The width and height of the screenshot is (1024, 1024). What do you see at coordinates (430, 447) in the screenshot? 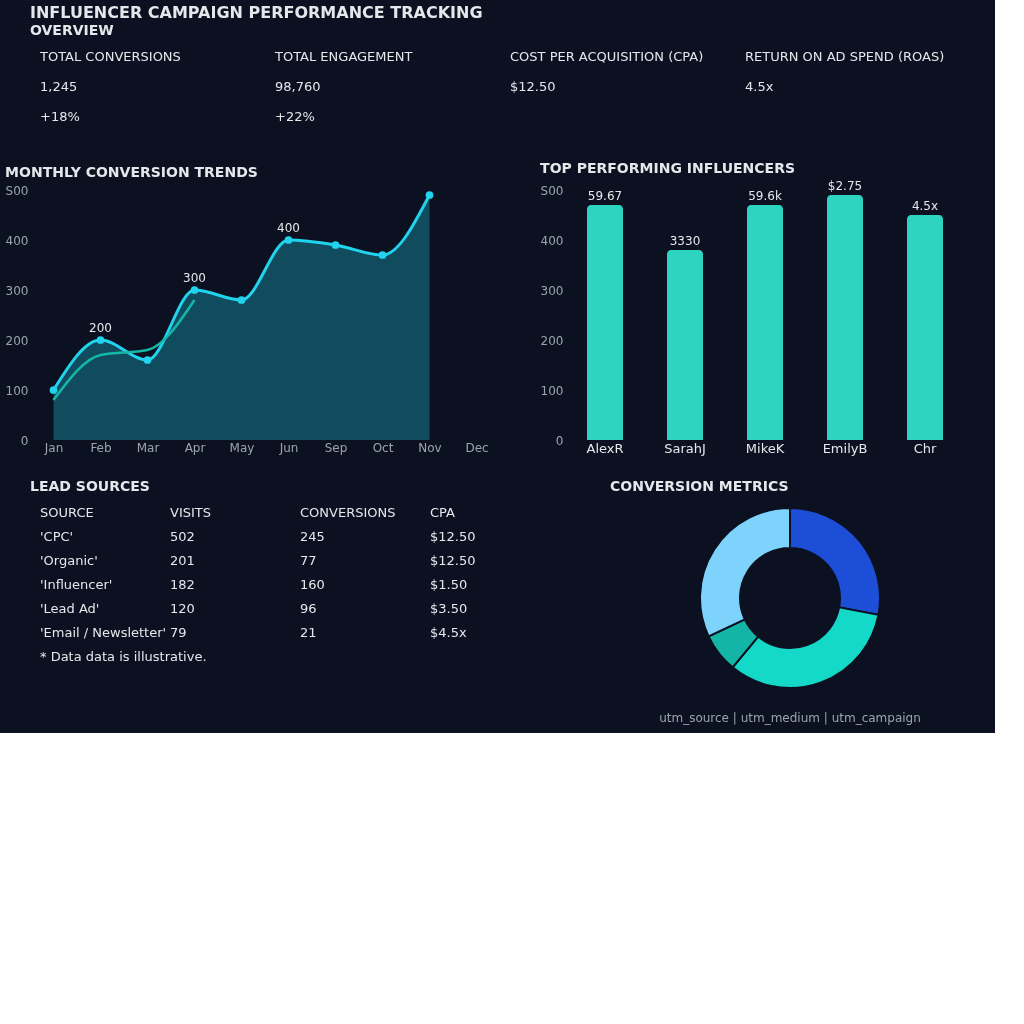
I see `x-tick-label: Nov` at bounding box center [430, 447].